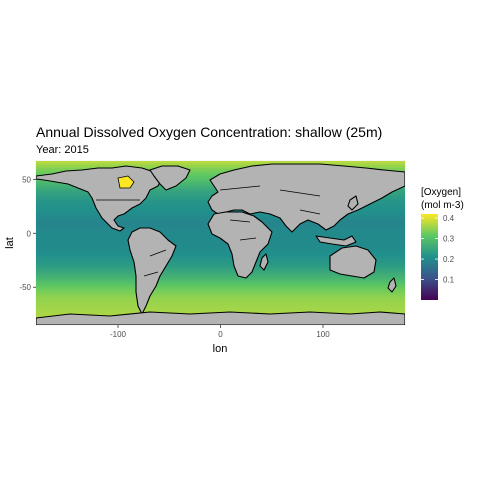  Describe the element at coordinates (26, 179) in the screenshot. I see `y-tick-label: 50` at that location.